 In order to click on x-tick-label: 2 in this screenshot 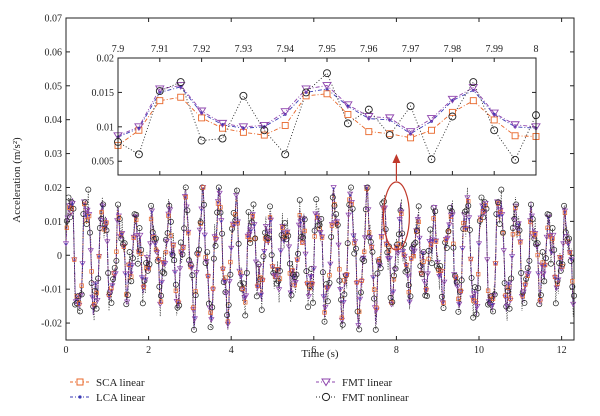, I will do `click(148, 350)`.